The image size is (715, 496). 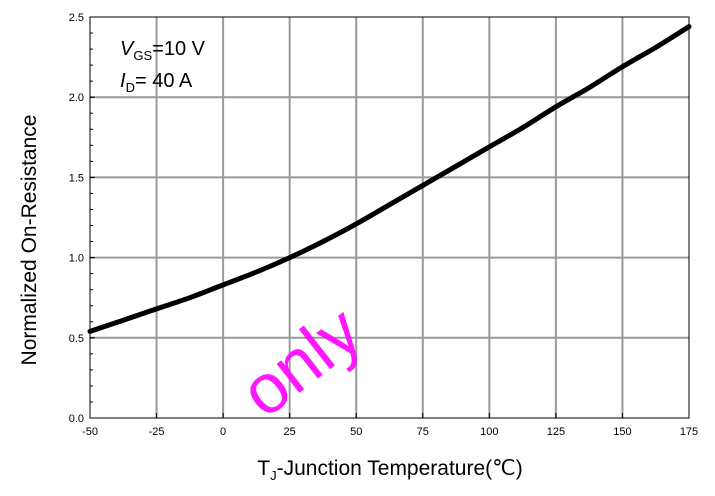 I want to click on annotation-id-subscript: D, so click(x=130, y=87).